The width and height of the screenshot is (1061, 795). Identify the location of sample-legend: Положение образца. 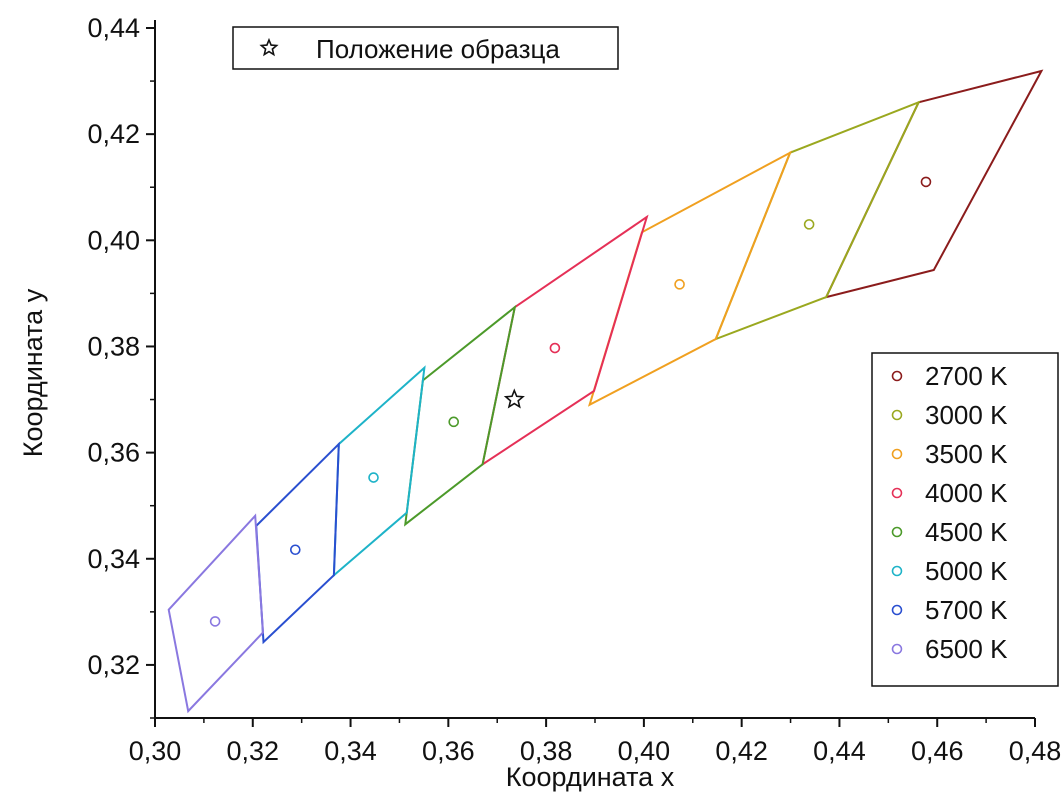
(425, 48).